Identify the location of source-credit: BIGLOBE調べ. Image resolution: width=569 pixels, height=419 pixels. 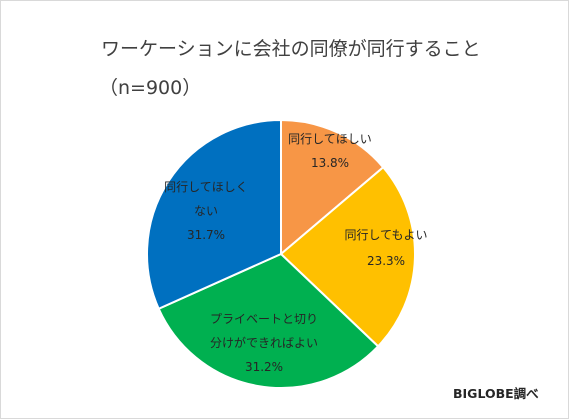
(496, 393).